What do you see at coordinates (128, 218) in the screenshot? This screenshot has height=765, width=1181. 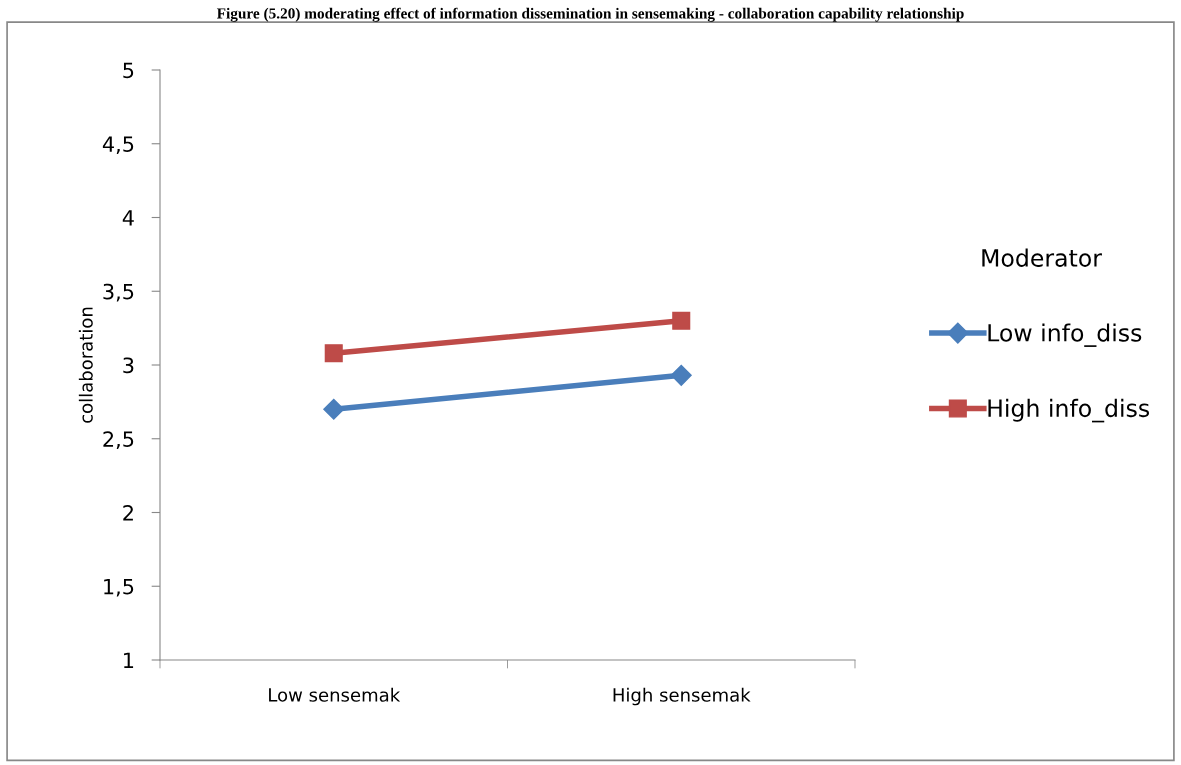 I see `y-tick-label: 4` at bounding box center [128, 218].